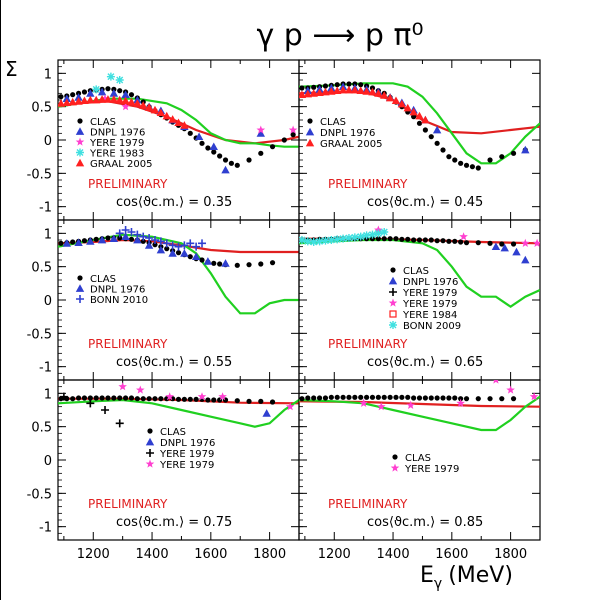 The width and height of the screenshot is (600, 600). I want to click on x-axis-subscript: γ, so click(438, 584).